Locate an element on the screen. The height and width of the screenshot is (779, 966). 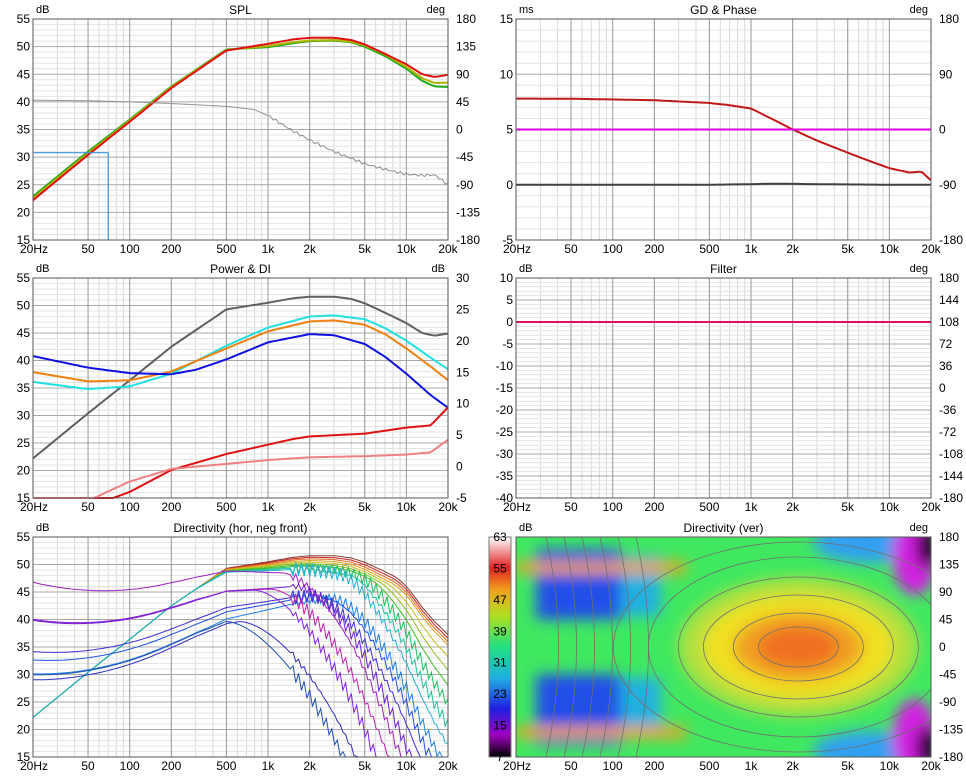
colorbar-tick-label: 7 is located at coordinates (500, 757).